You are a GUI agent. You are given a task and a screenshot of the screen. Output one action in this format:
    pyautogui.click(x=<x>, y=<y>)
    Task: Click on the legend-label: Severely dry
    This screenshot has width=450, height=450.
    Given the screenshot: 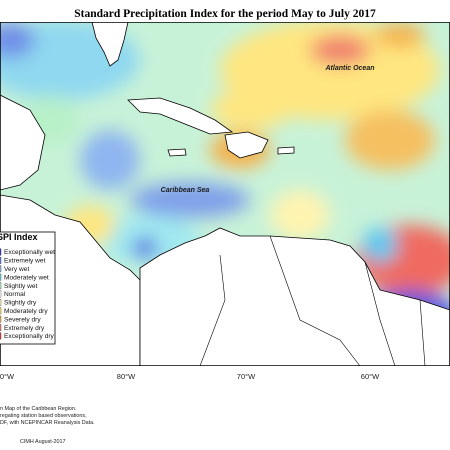 What is the action you would take?
    pyautogui.click(x=22, y=319)
    